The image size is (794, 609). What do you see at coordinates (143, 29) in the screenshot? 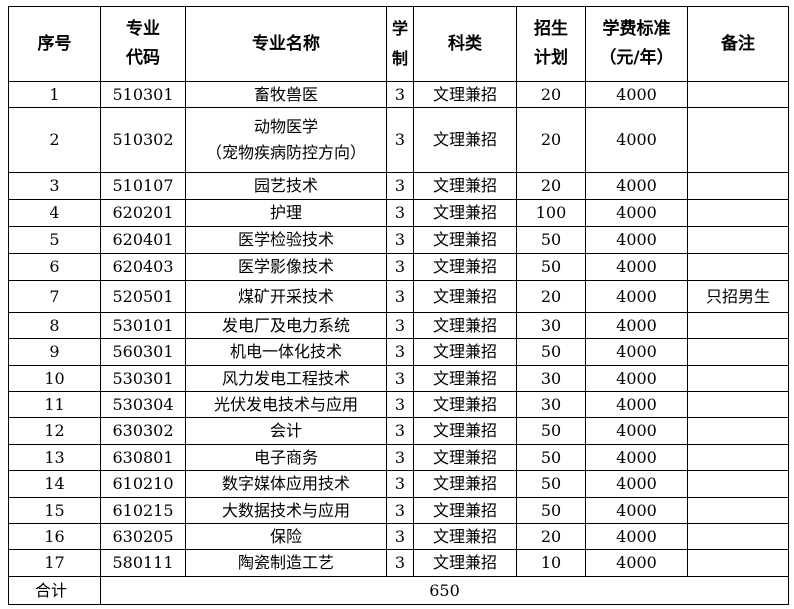
I see `header-code-line1: 专业` at bounding box center [143, 29].